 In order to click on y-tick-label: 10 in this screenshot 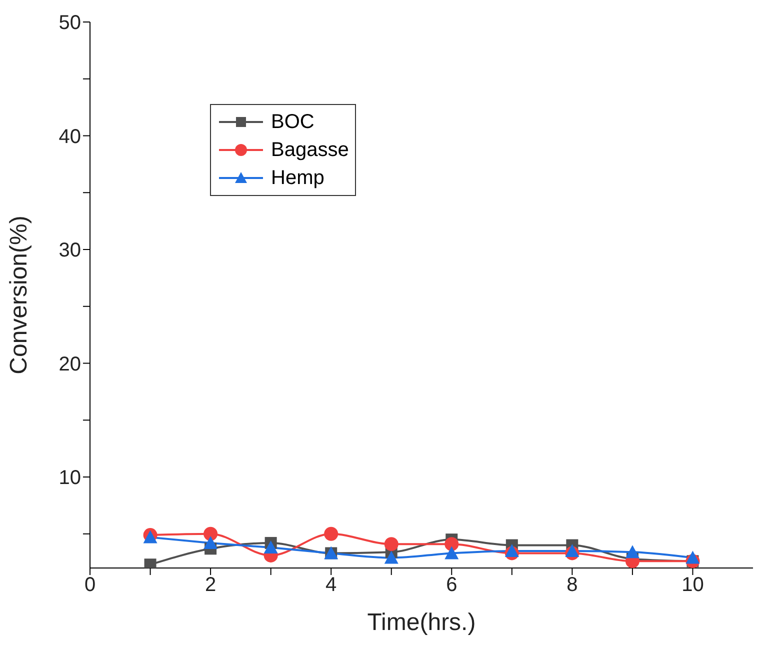, I will do `click(69, 478)`.